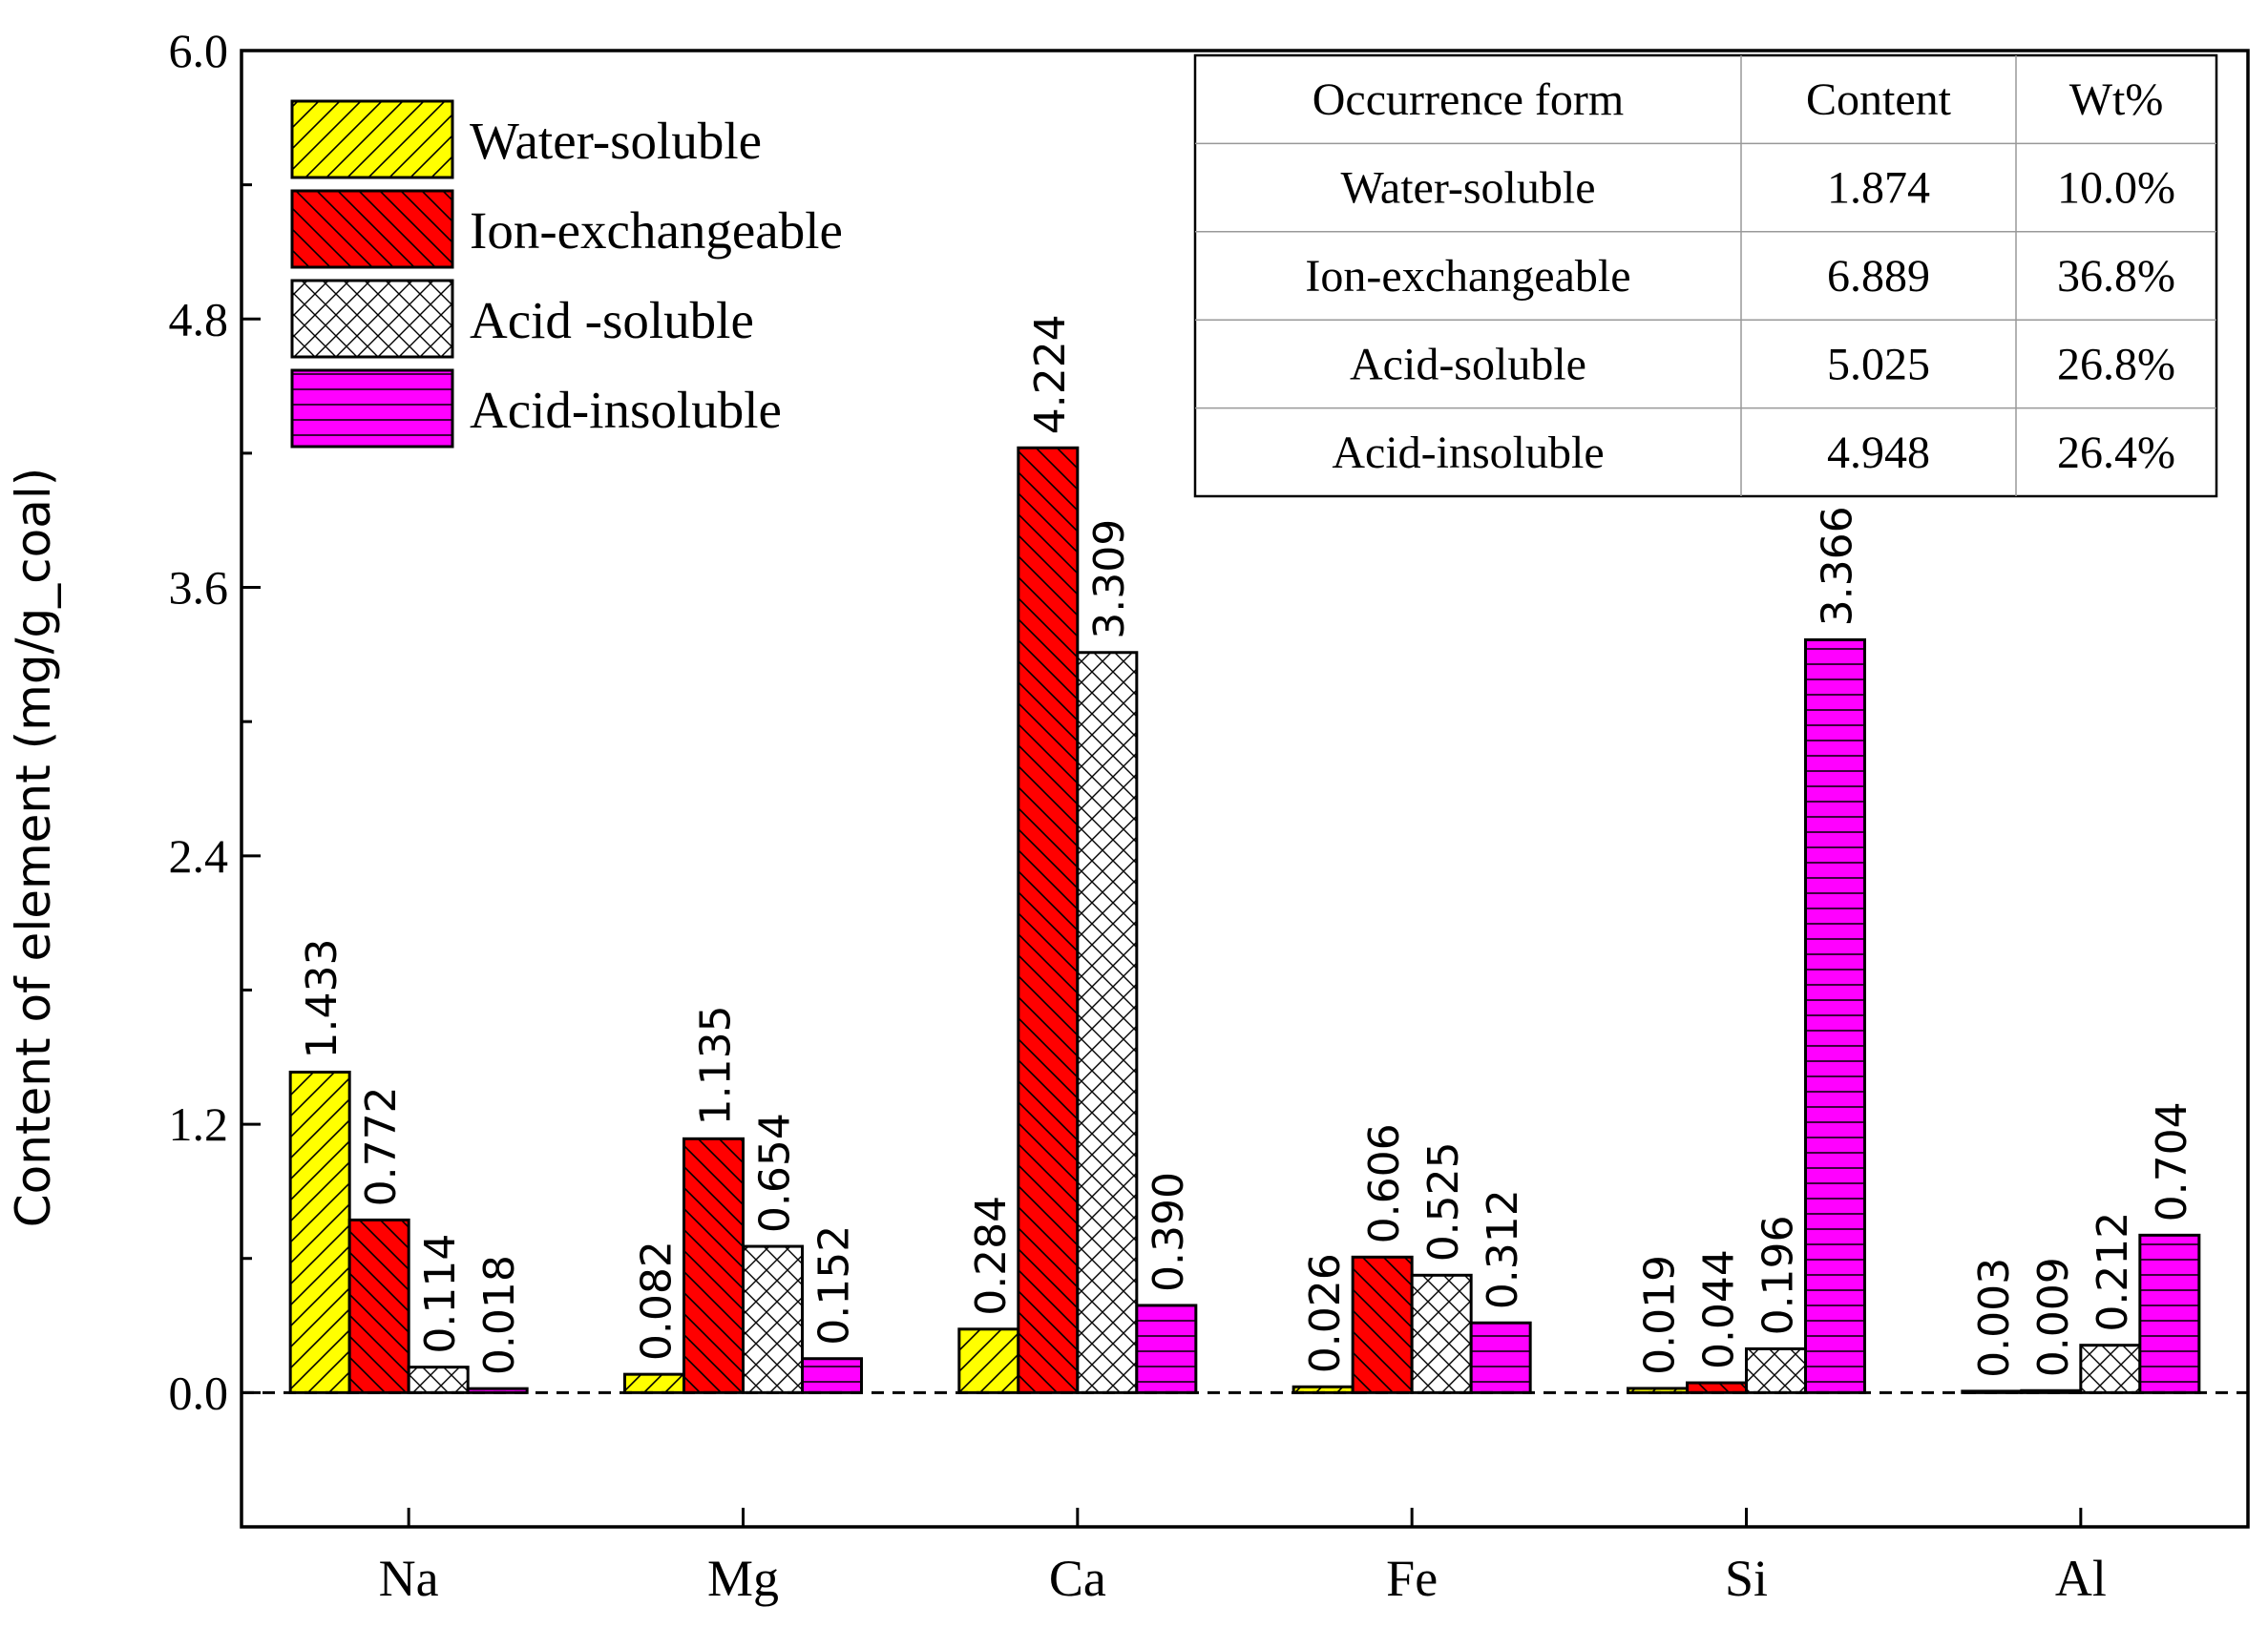 The height and width of the screenshot is (1649, 2268). Describe the element at coordinates (1385, 1183) in the screenshot. I see `bar-value-label-fe-ion-exchangeable: 0.606` at that location.